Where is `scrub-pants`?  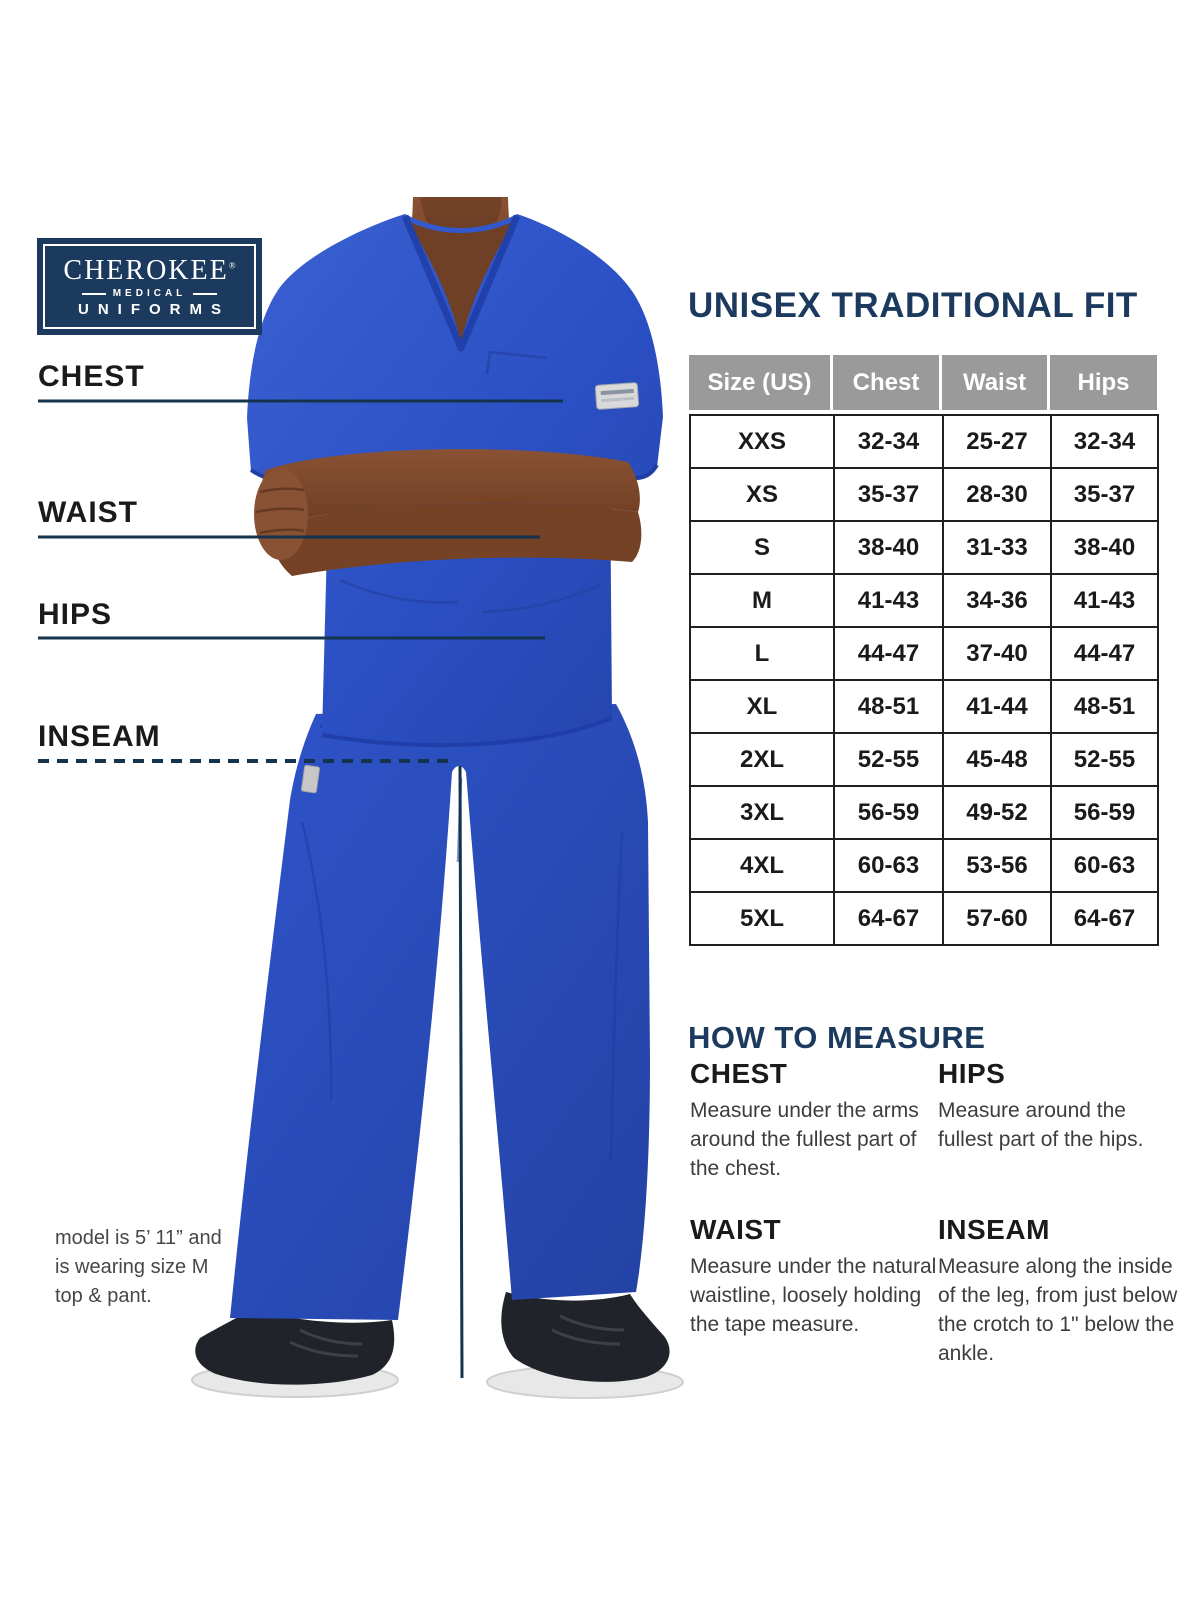
scrub-pants is located at coordinates (440, 1012).